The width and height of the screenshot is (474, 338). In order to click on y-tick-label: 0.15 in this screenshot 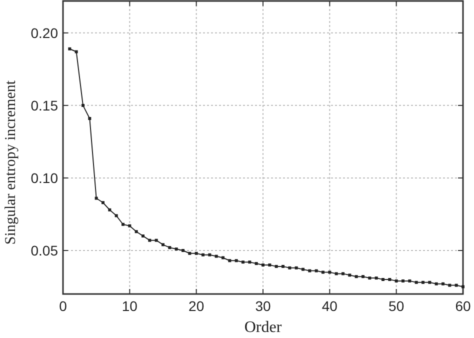, I will do `click(44, 105)`.